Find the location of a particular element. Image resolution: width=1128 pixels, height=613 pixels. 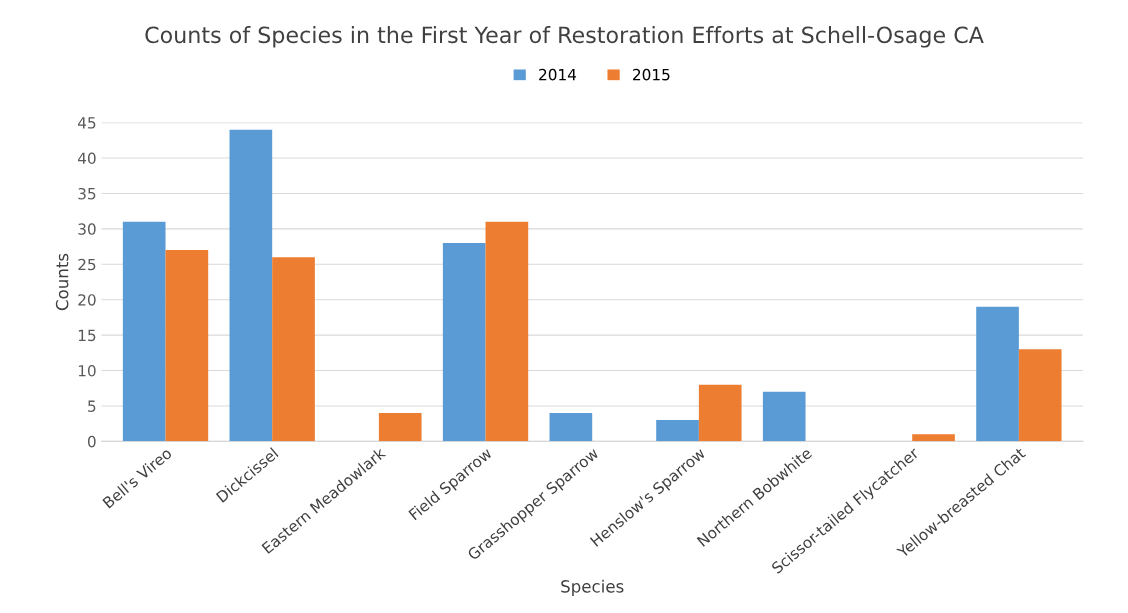

y-tick-label: 0 is located at coordinates (91, 441).